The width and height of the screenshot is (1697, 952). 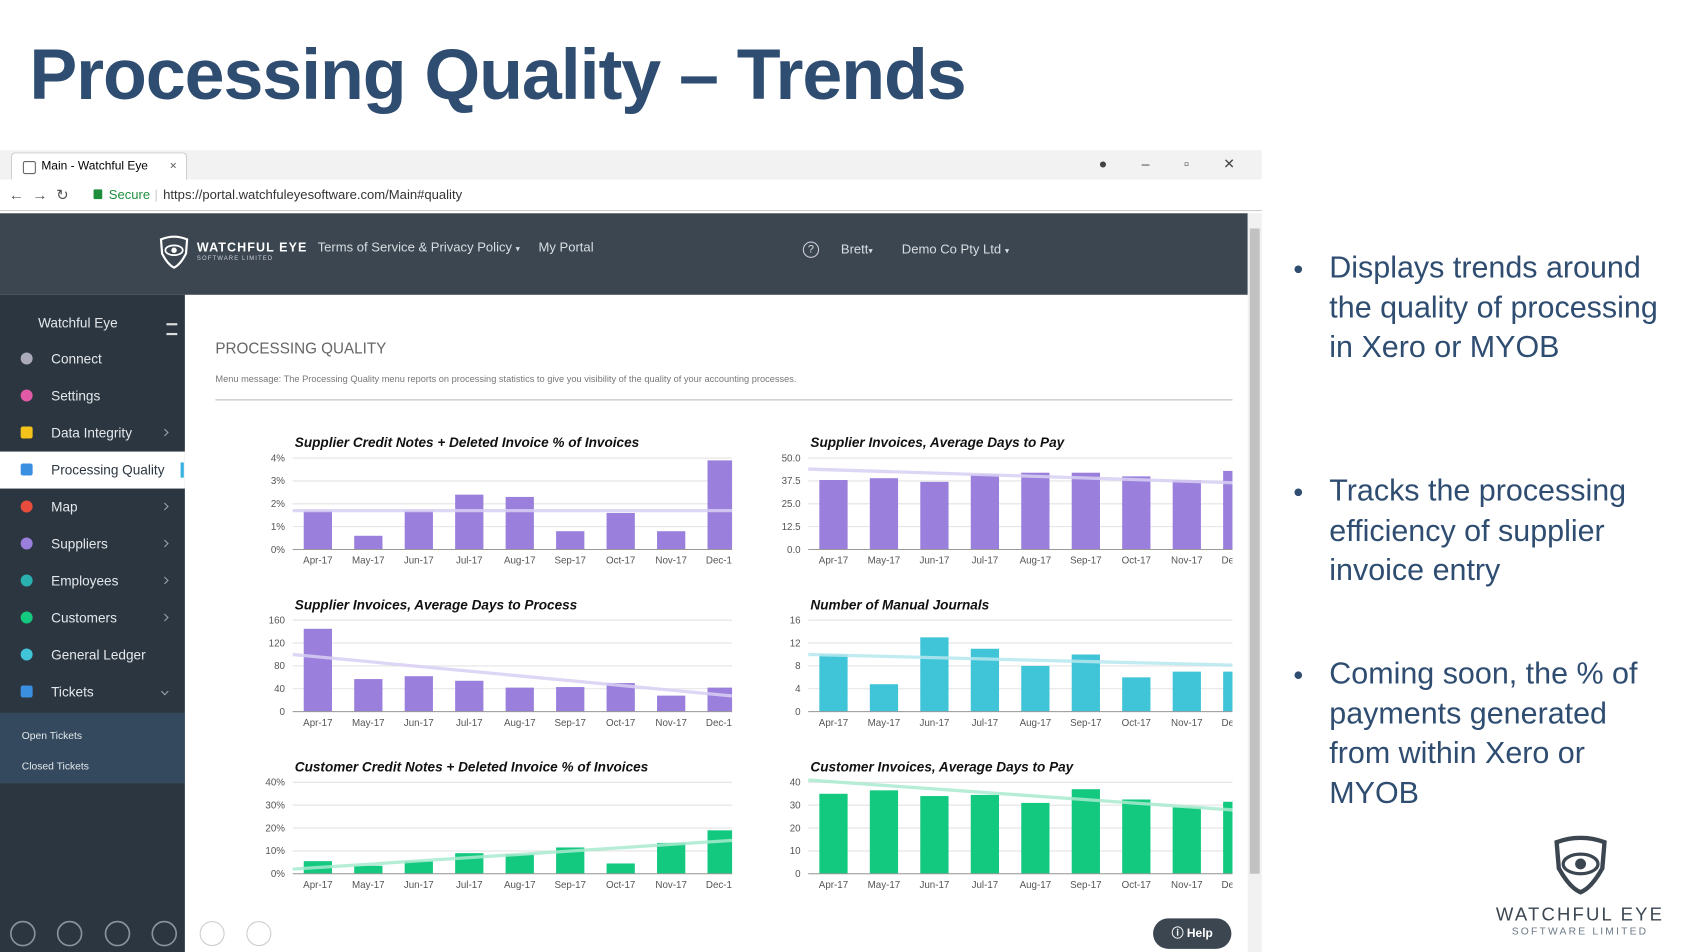 What do you see at coordinates (566, 247) in the screenshot?
I see `nav-link: My Portal` at bounding box center [566, 247].